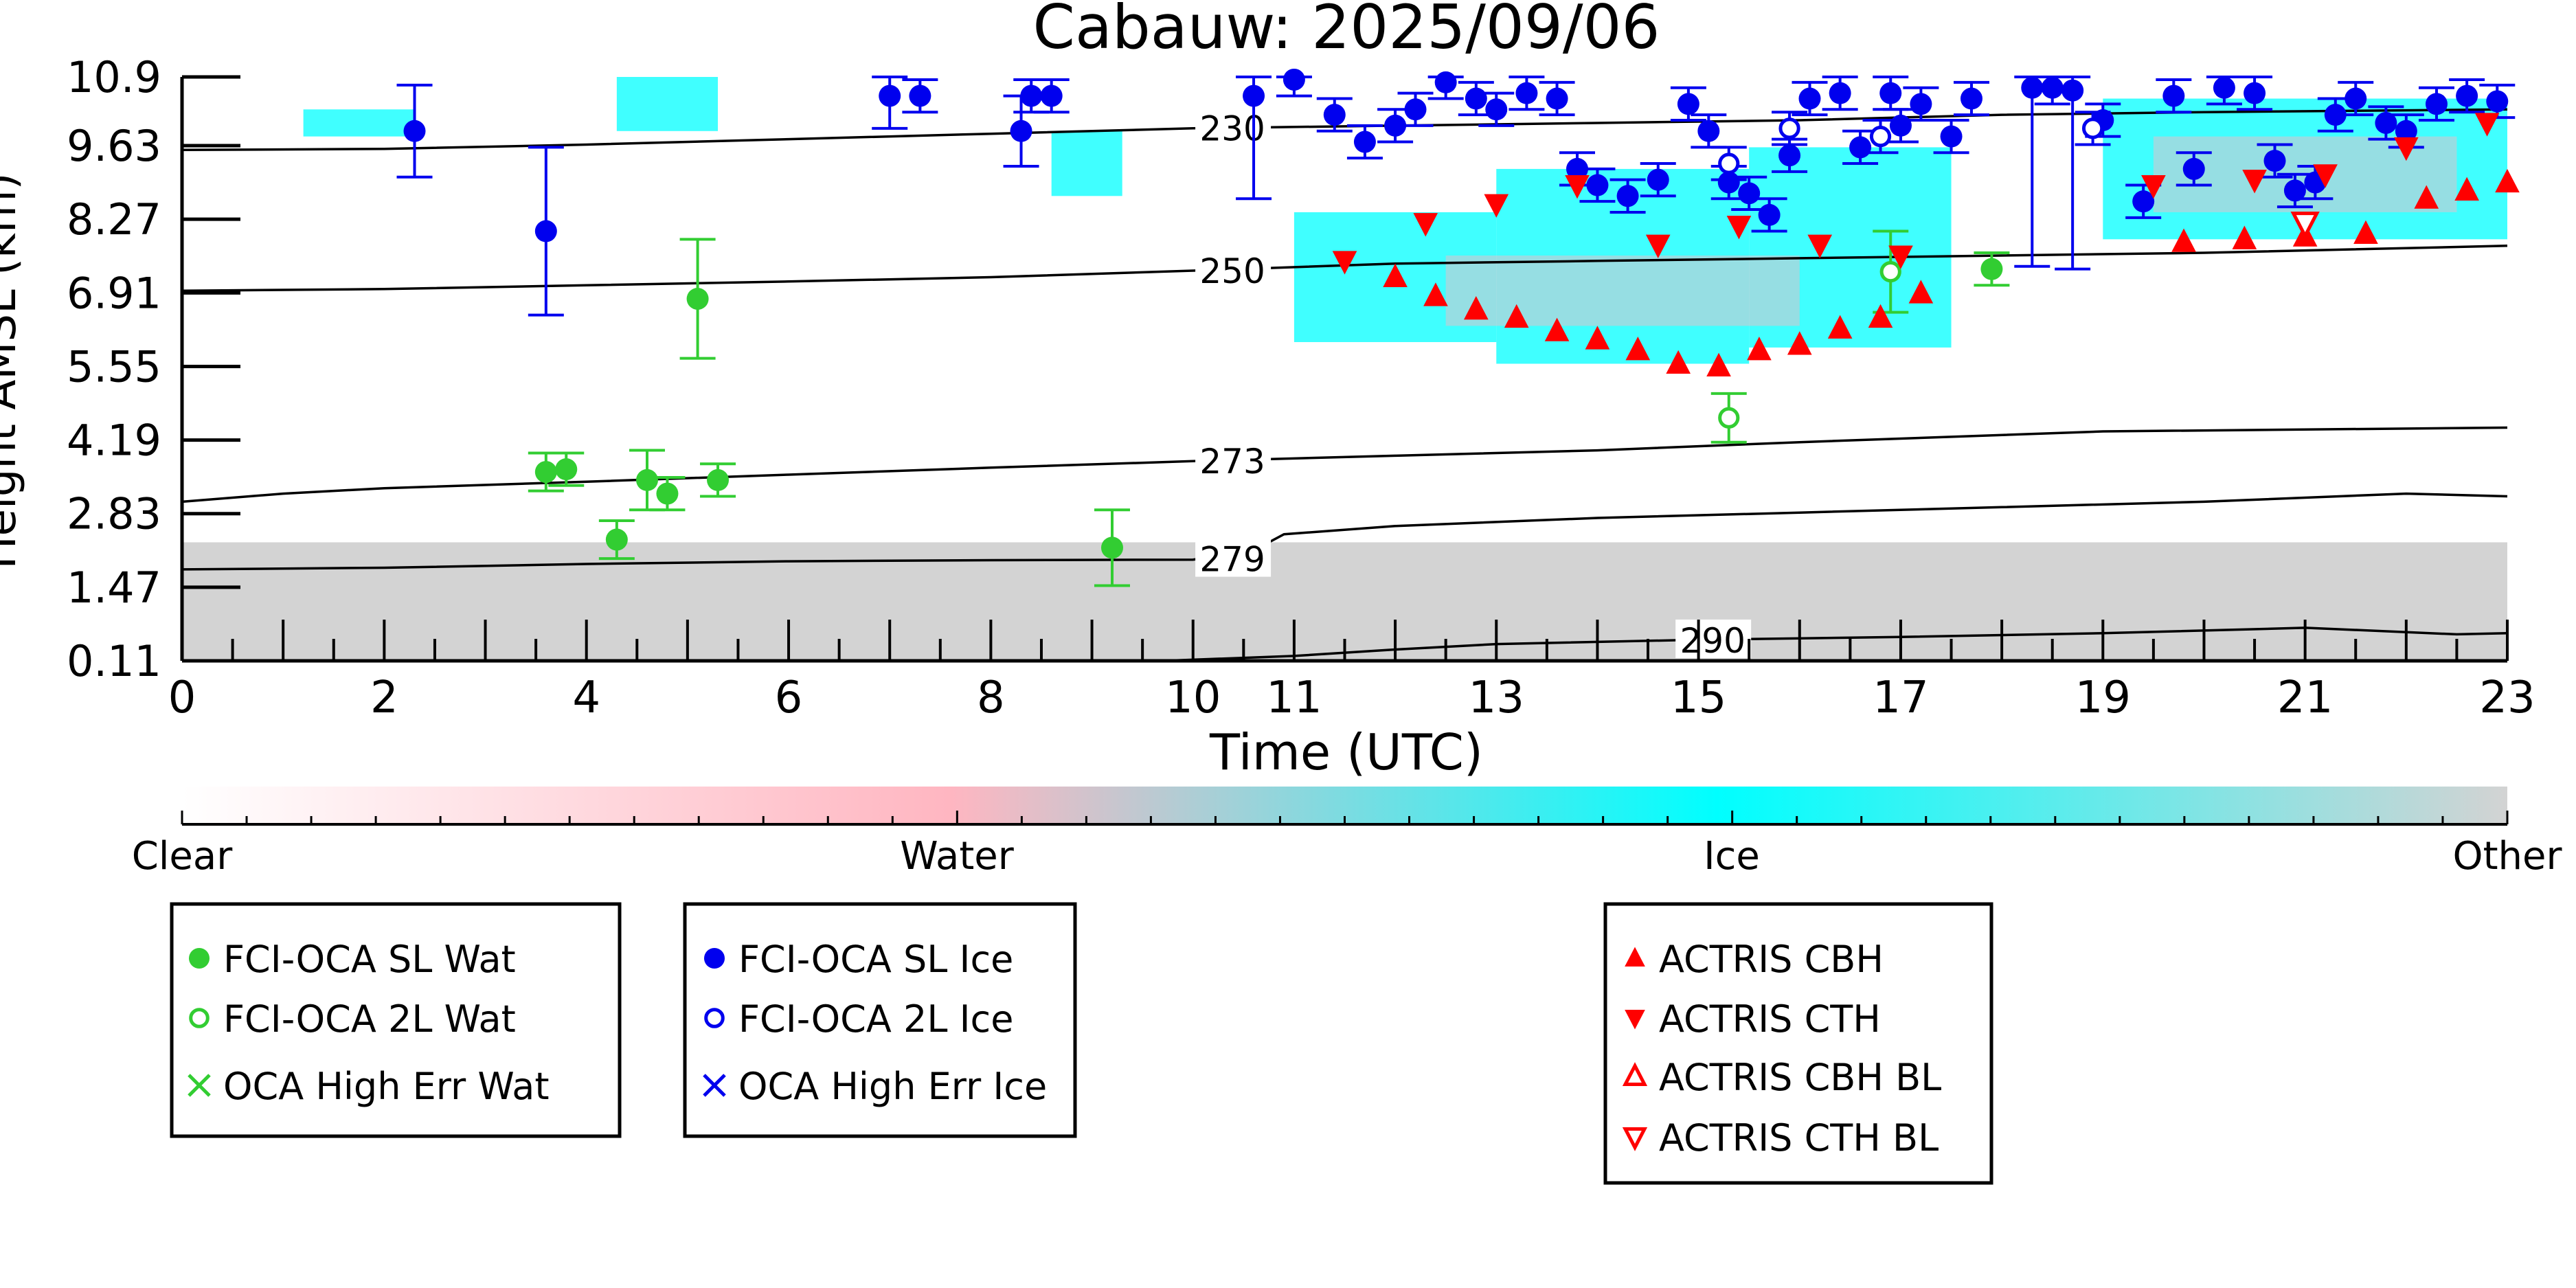  What do you see at coordinates (2103, 698) in the screenshot?
I see `x-tick-label: 19` at bounding box center [2103, 698].